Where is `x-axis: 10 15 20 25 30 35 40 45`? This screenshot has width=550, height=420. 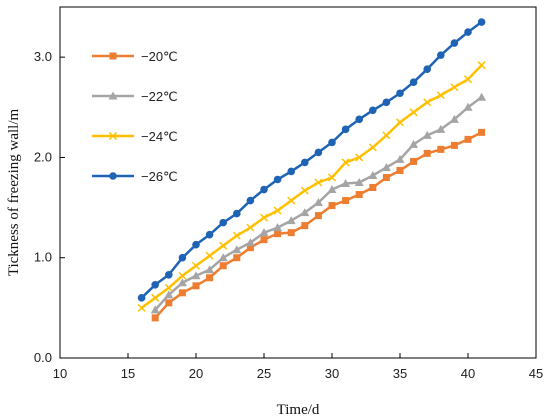 x-axis: 10 15 20 25 30 35 40 45 is located at coordinates (298, 367).